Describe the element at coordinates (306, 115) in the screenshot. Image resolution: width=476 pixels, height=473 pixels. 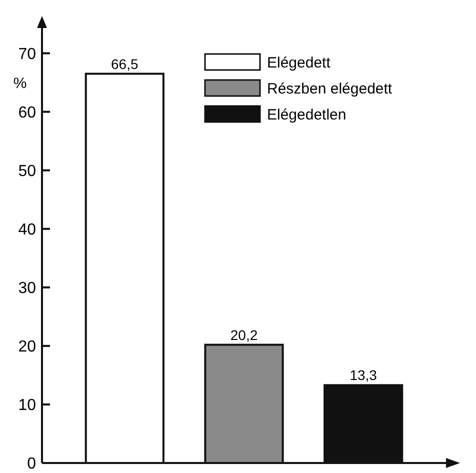
I see `legend-label: Elégedetlen` at that location.